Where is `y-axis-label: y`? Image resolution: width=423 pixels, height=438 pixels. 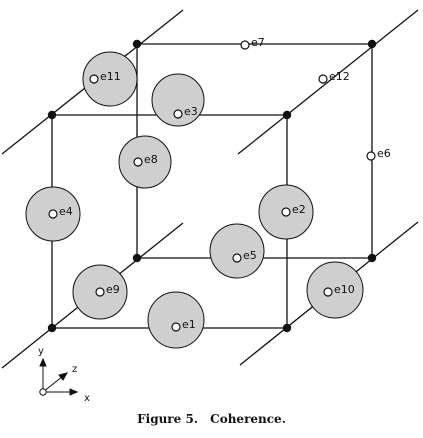
y-axis-label: y is located at coordinates (41, 351).